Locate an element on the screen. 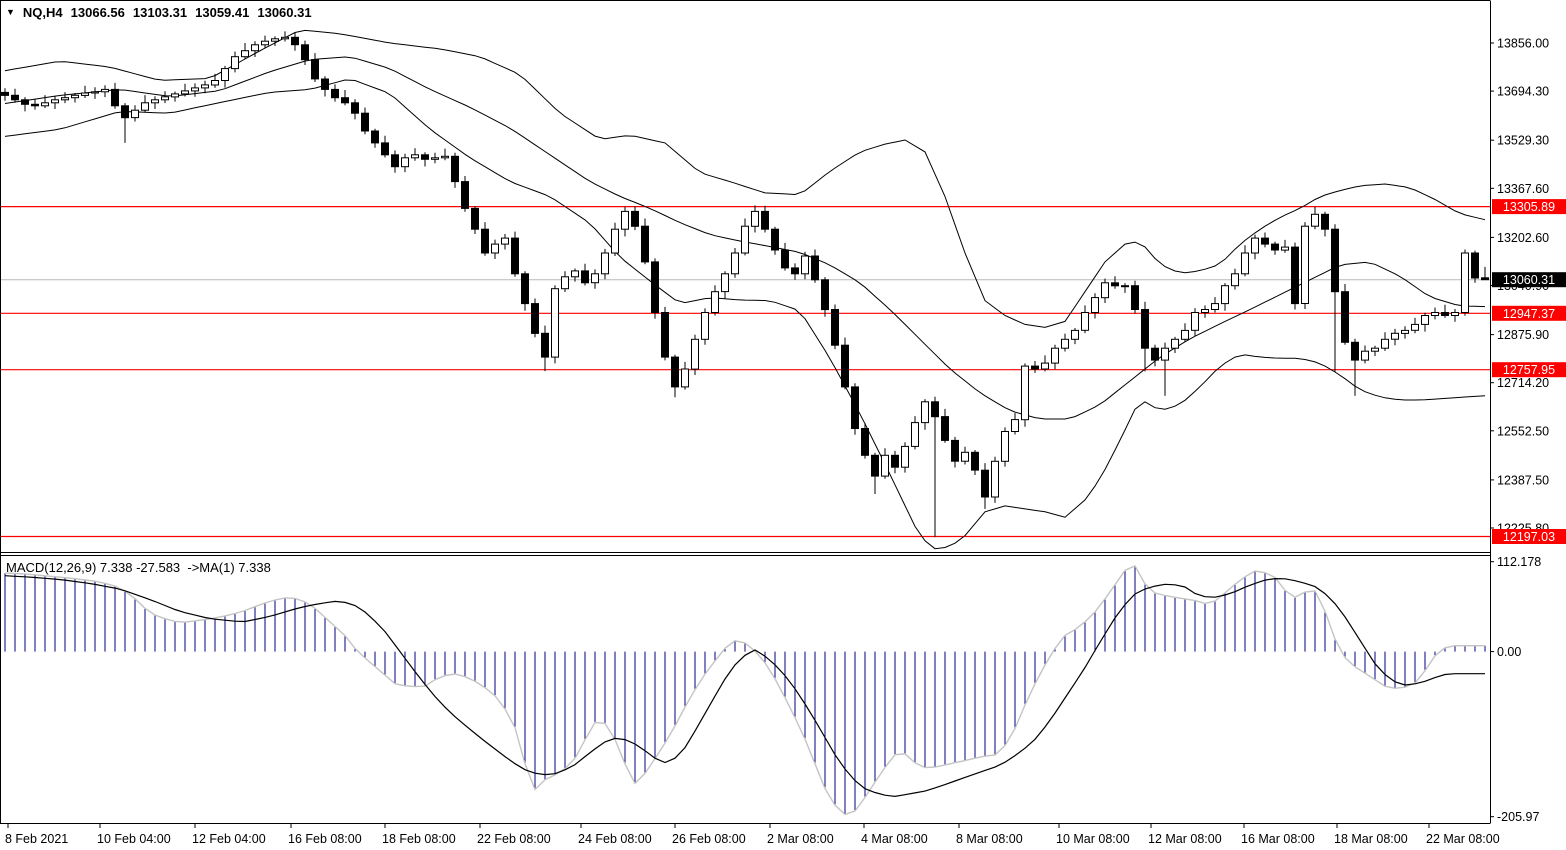 This screenshot has height=850, width=1566. macd-axis-label: 112.178 is located at coordinates (1519, 562).